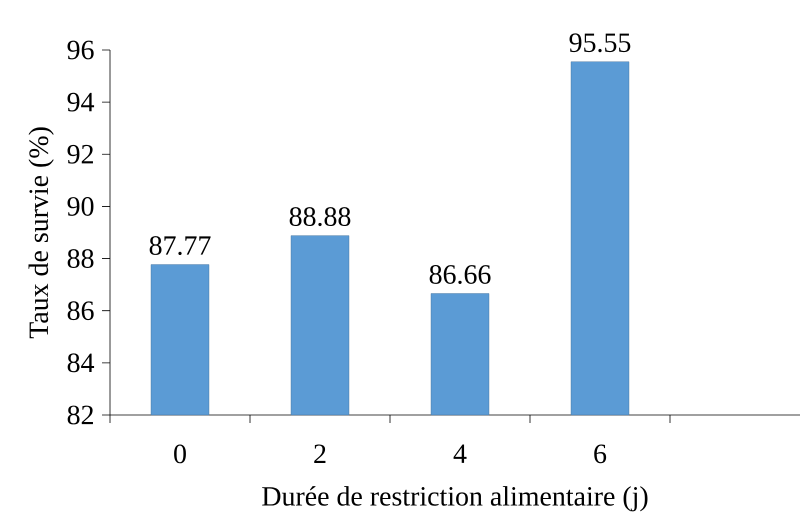 The height and width of the screenshot is (514, 801). Describe the element at coordinates (81, 310) in the screenshot. I see `y-tick-label: 86` at that location.